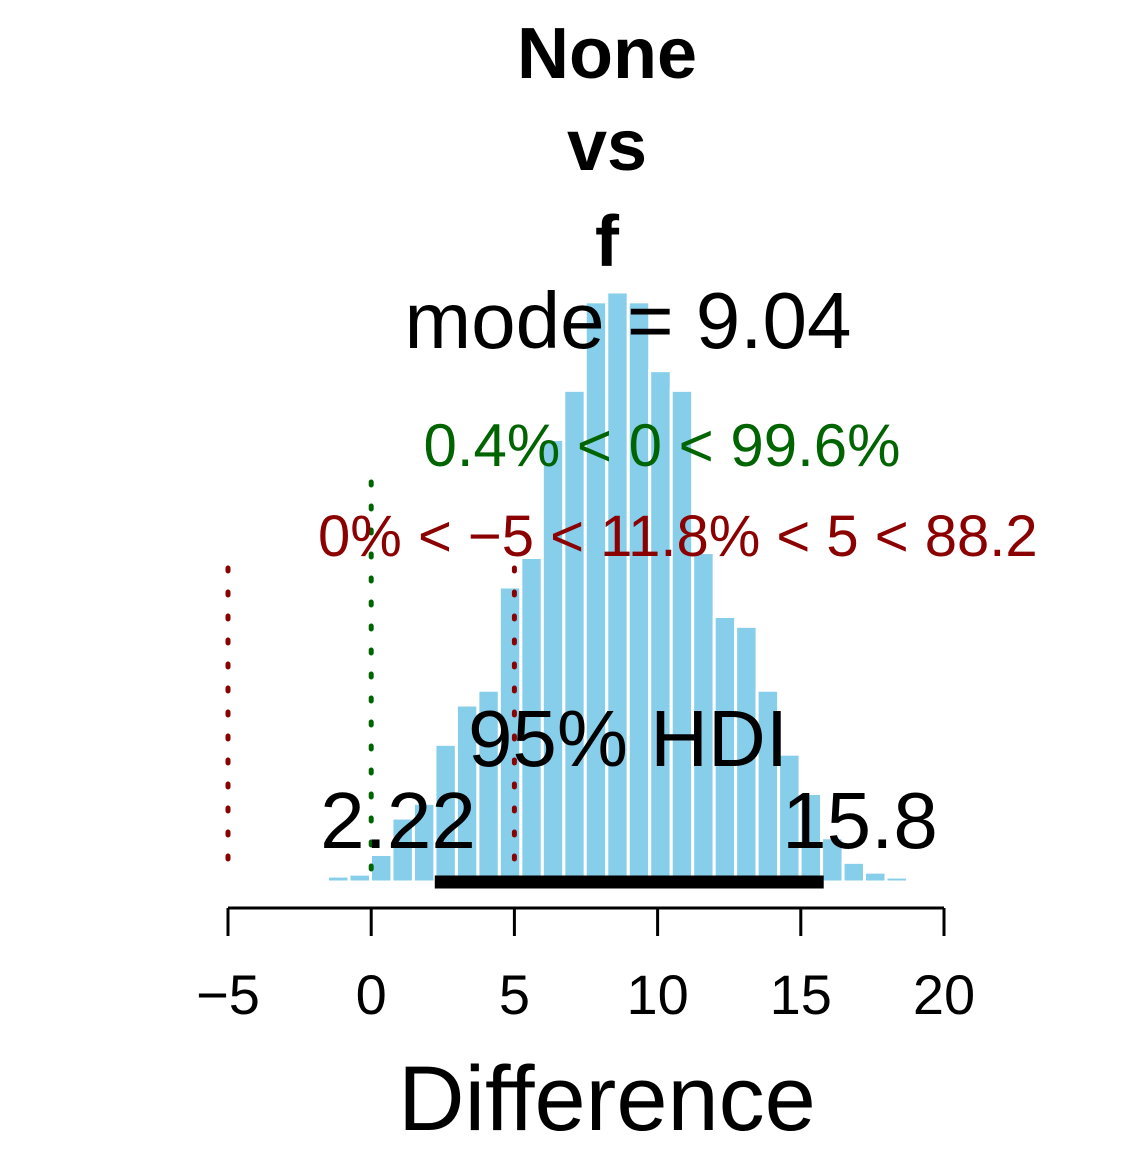 The image size is (1146, 1176). Describe the element at coordinates (607, 242) in the screenshot. I see `chart-title-line-3: f` at that location.